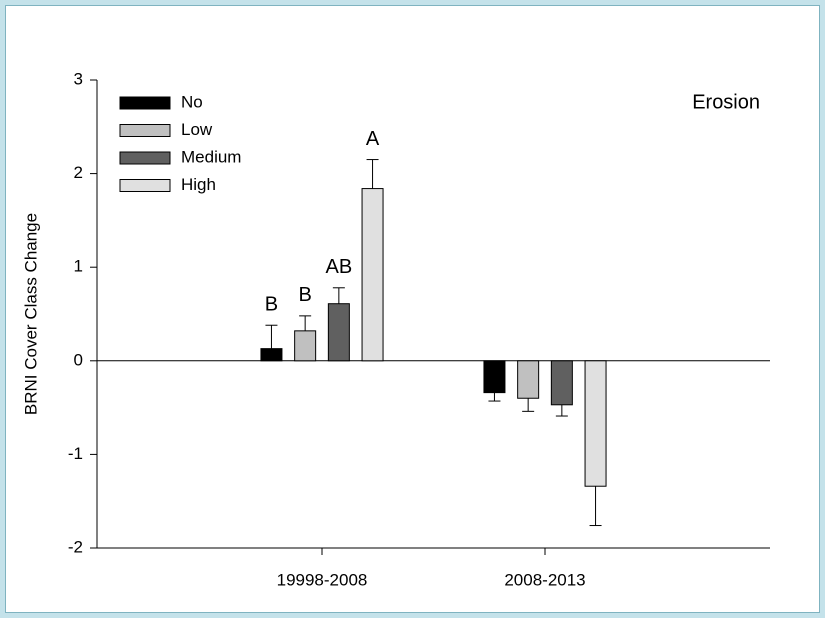  Describe the element at coordinates (373, 139) in the screenshot. I see `significance-letter: A` at that location.